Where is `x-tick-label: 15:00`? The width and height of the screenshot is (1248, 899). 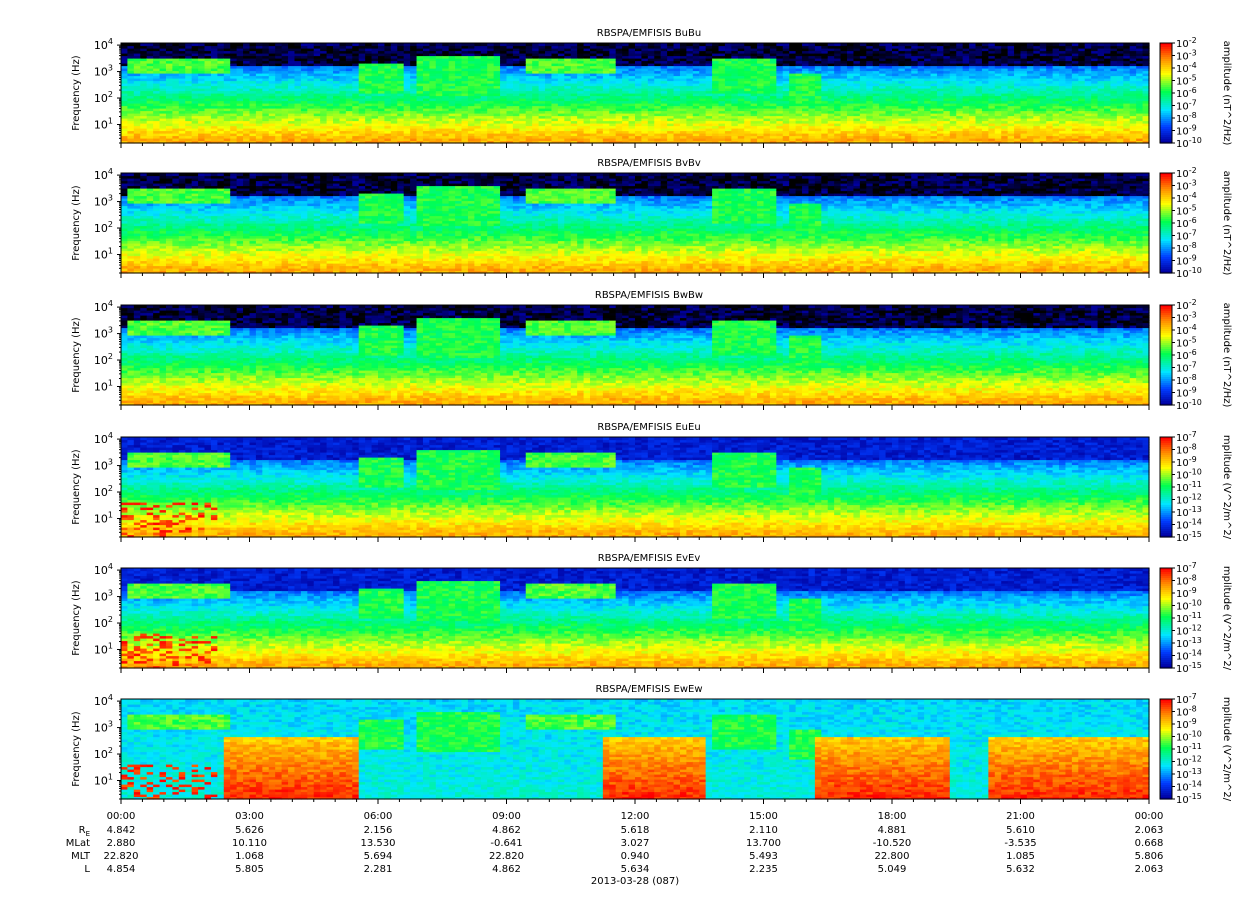 x-tick-label: 15:00 is located at coordinates (763, 816).